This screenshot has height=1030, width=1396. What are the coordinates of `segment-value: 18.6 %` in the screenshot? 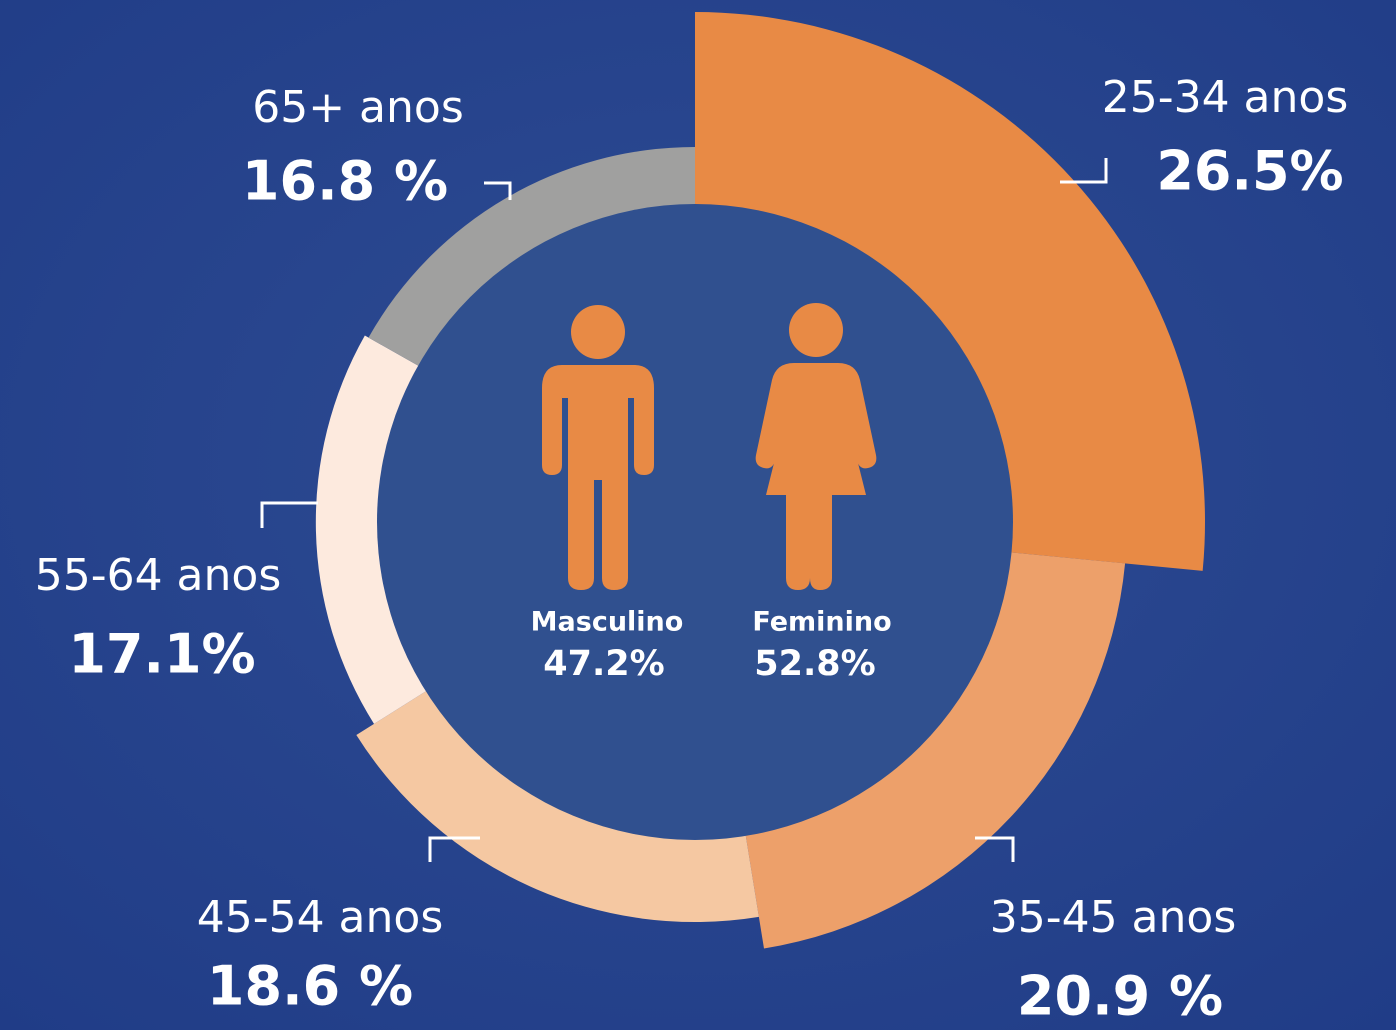 It's located at (310, 986).